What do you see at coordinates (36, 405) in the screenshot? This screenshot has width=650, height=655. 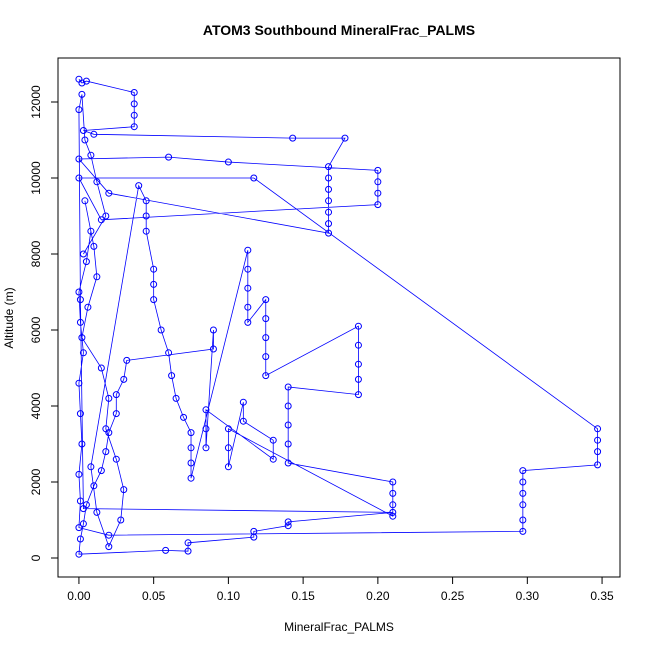 I see `y-tick-label: 4000` at bounding box center [36, 405].